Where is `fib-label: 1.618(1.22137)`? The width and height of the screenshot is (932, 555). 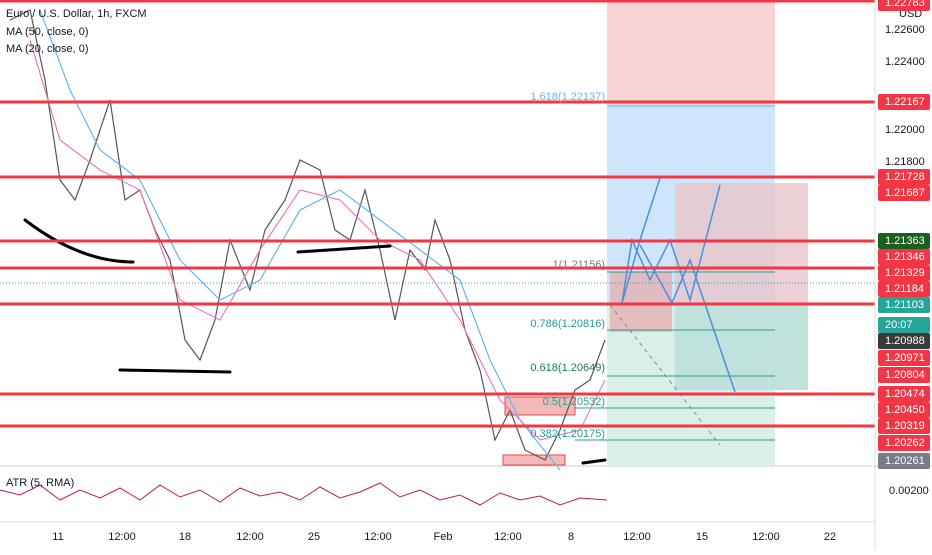 fib-label: 1.618(1.22137) is located at coordinates (567, 97).